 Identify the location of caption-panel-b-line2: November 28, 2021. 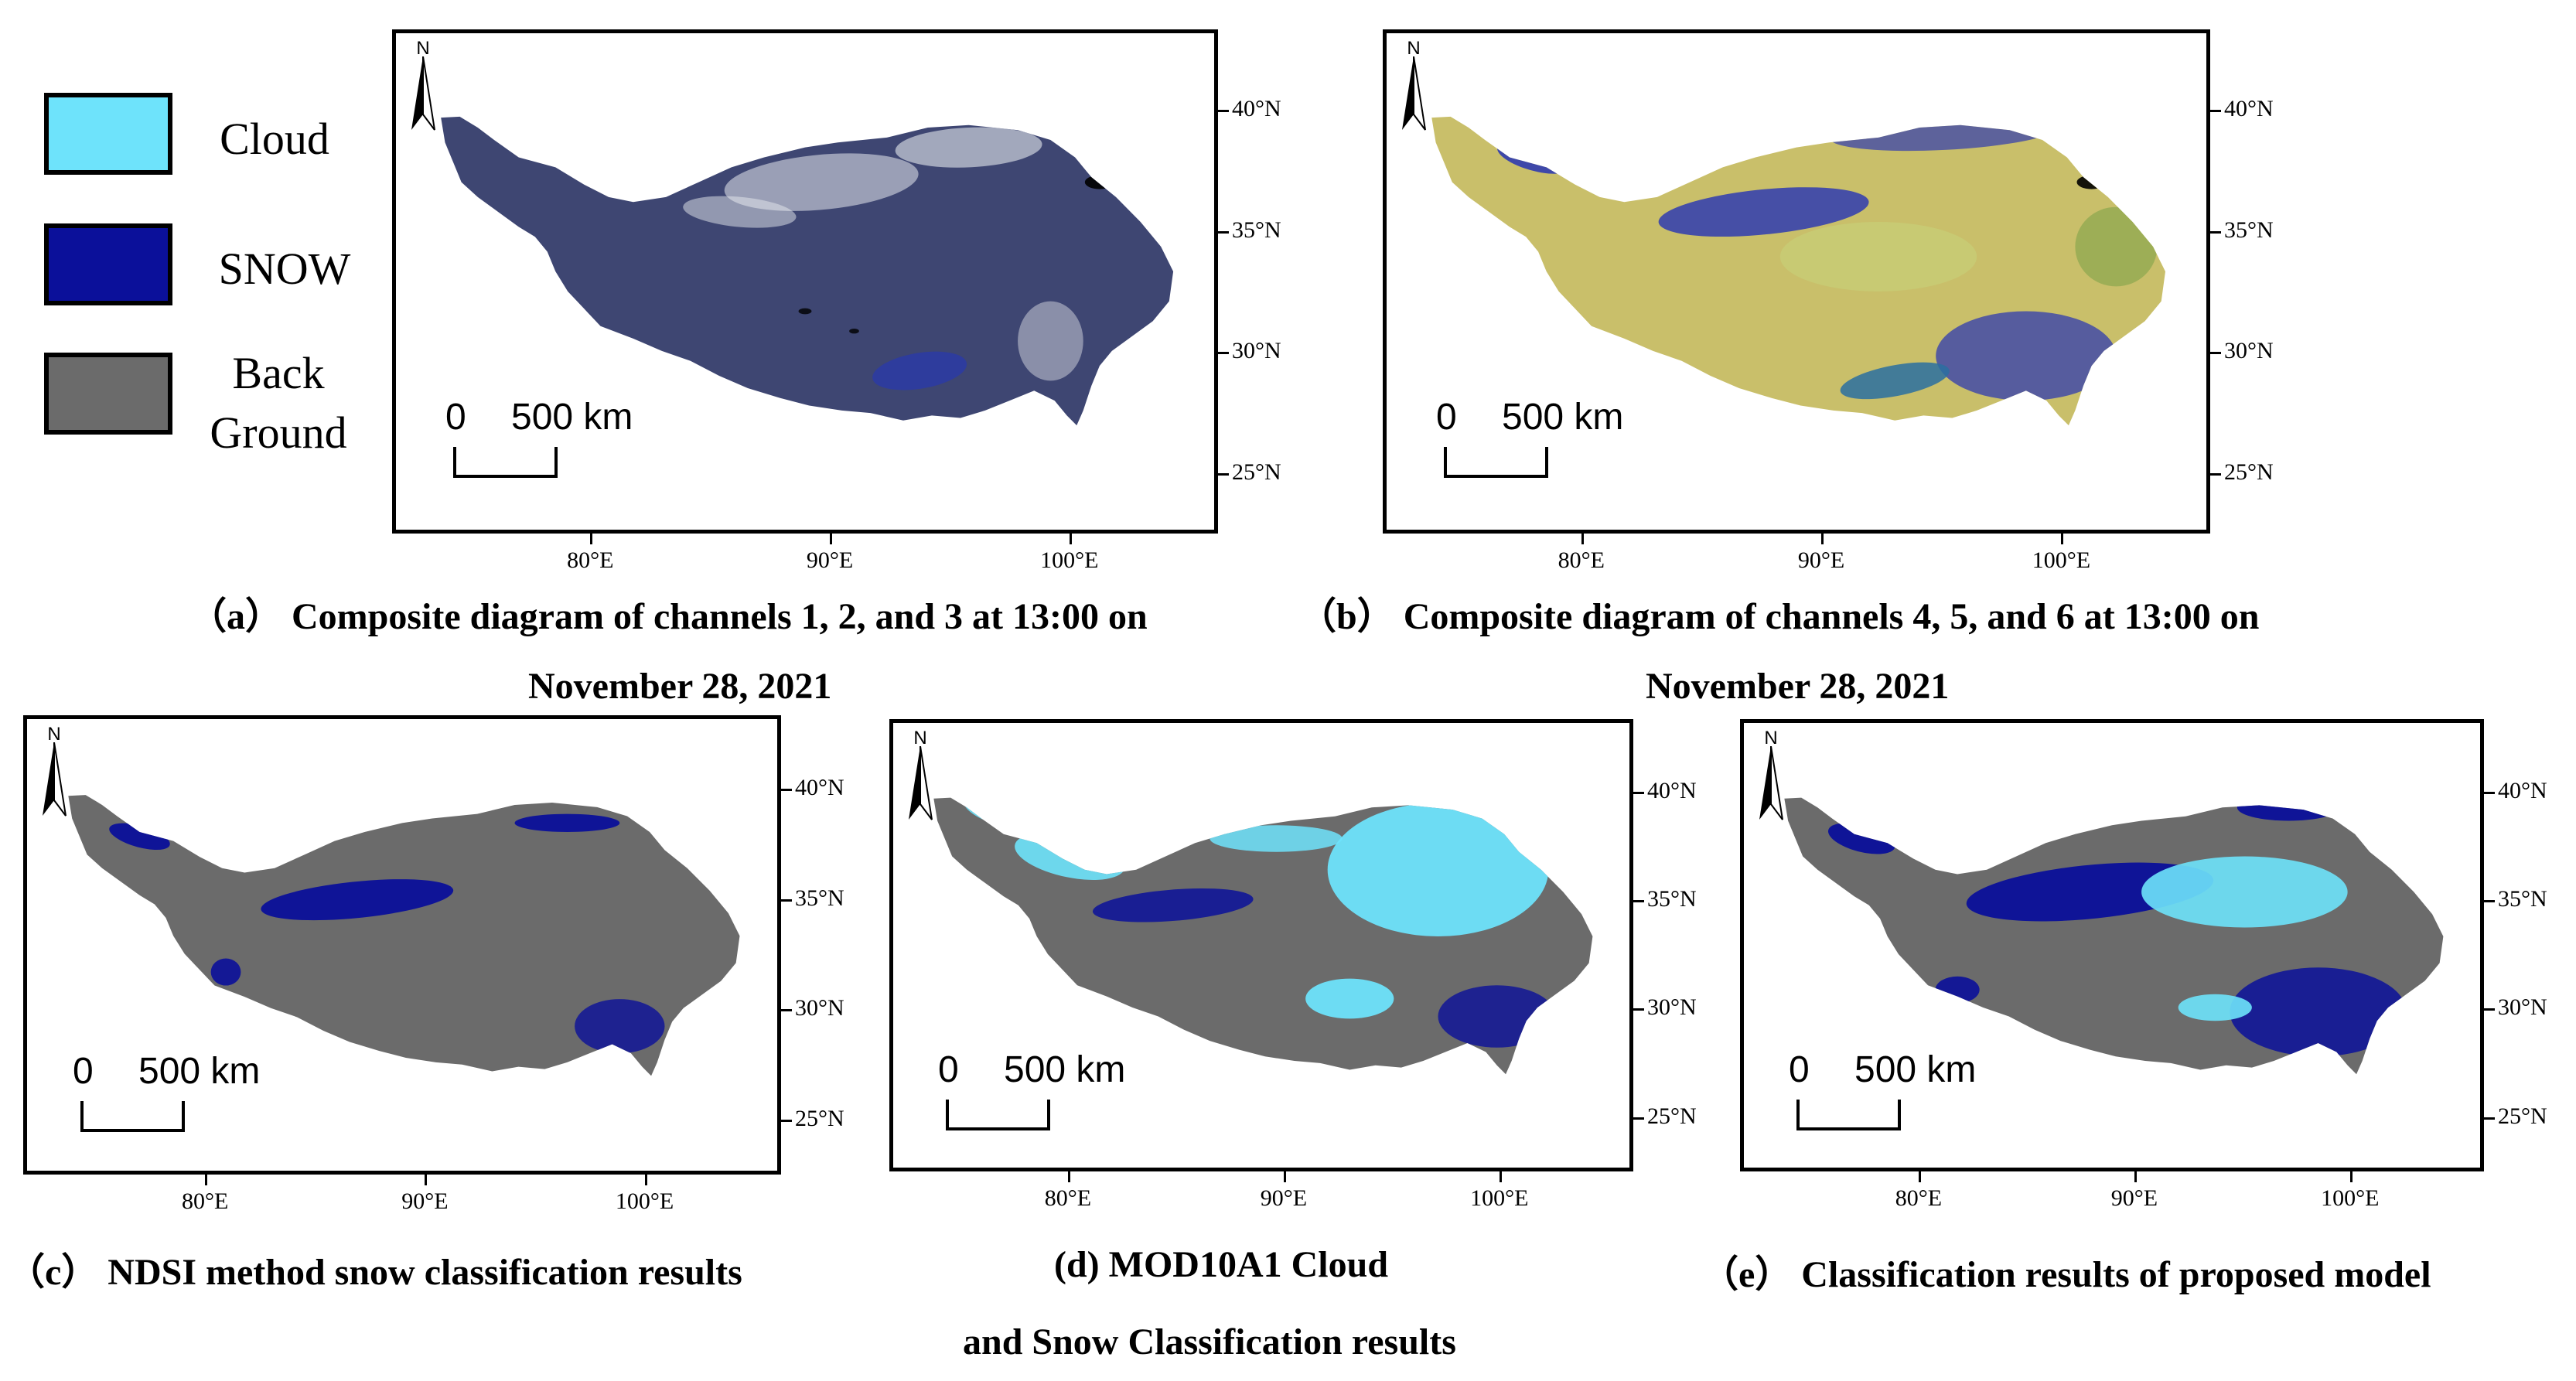
(1798, 686).